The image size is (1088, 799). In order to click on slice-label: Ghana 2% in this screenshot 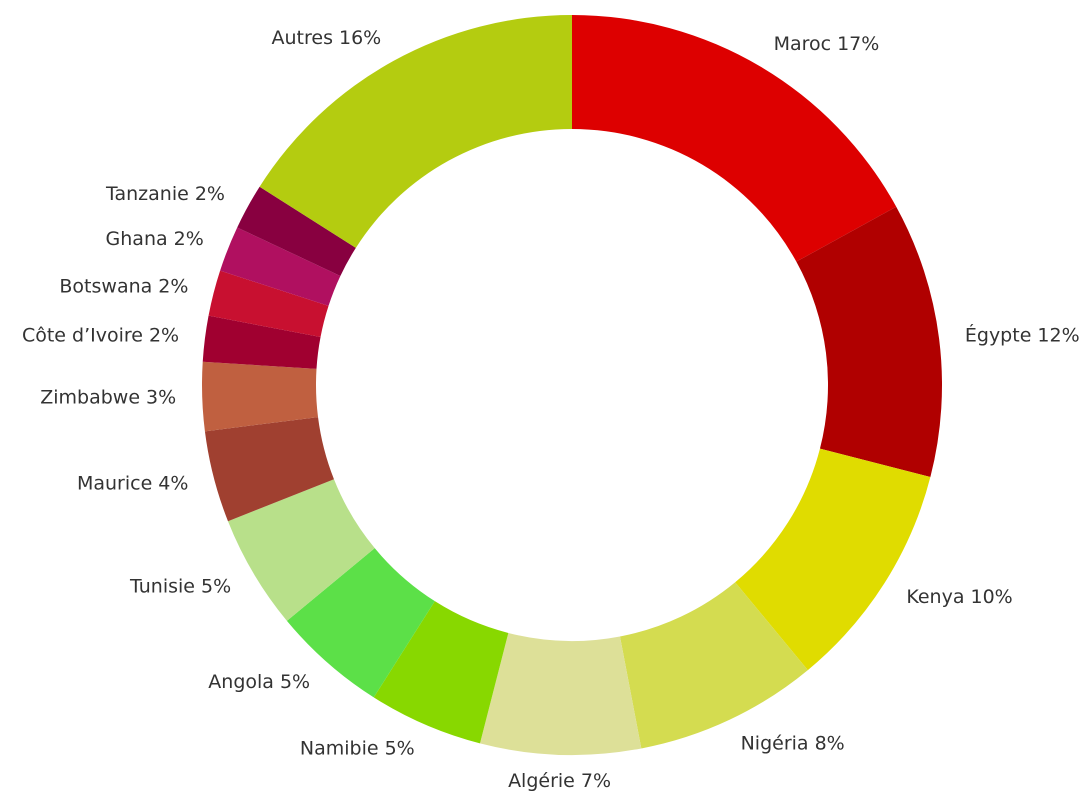, I will do `click(155, 239)`.